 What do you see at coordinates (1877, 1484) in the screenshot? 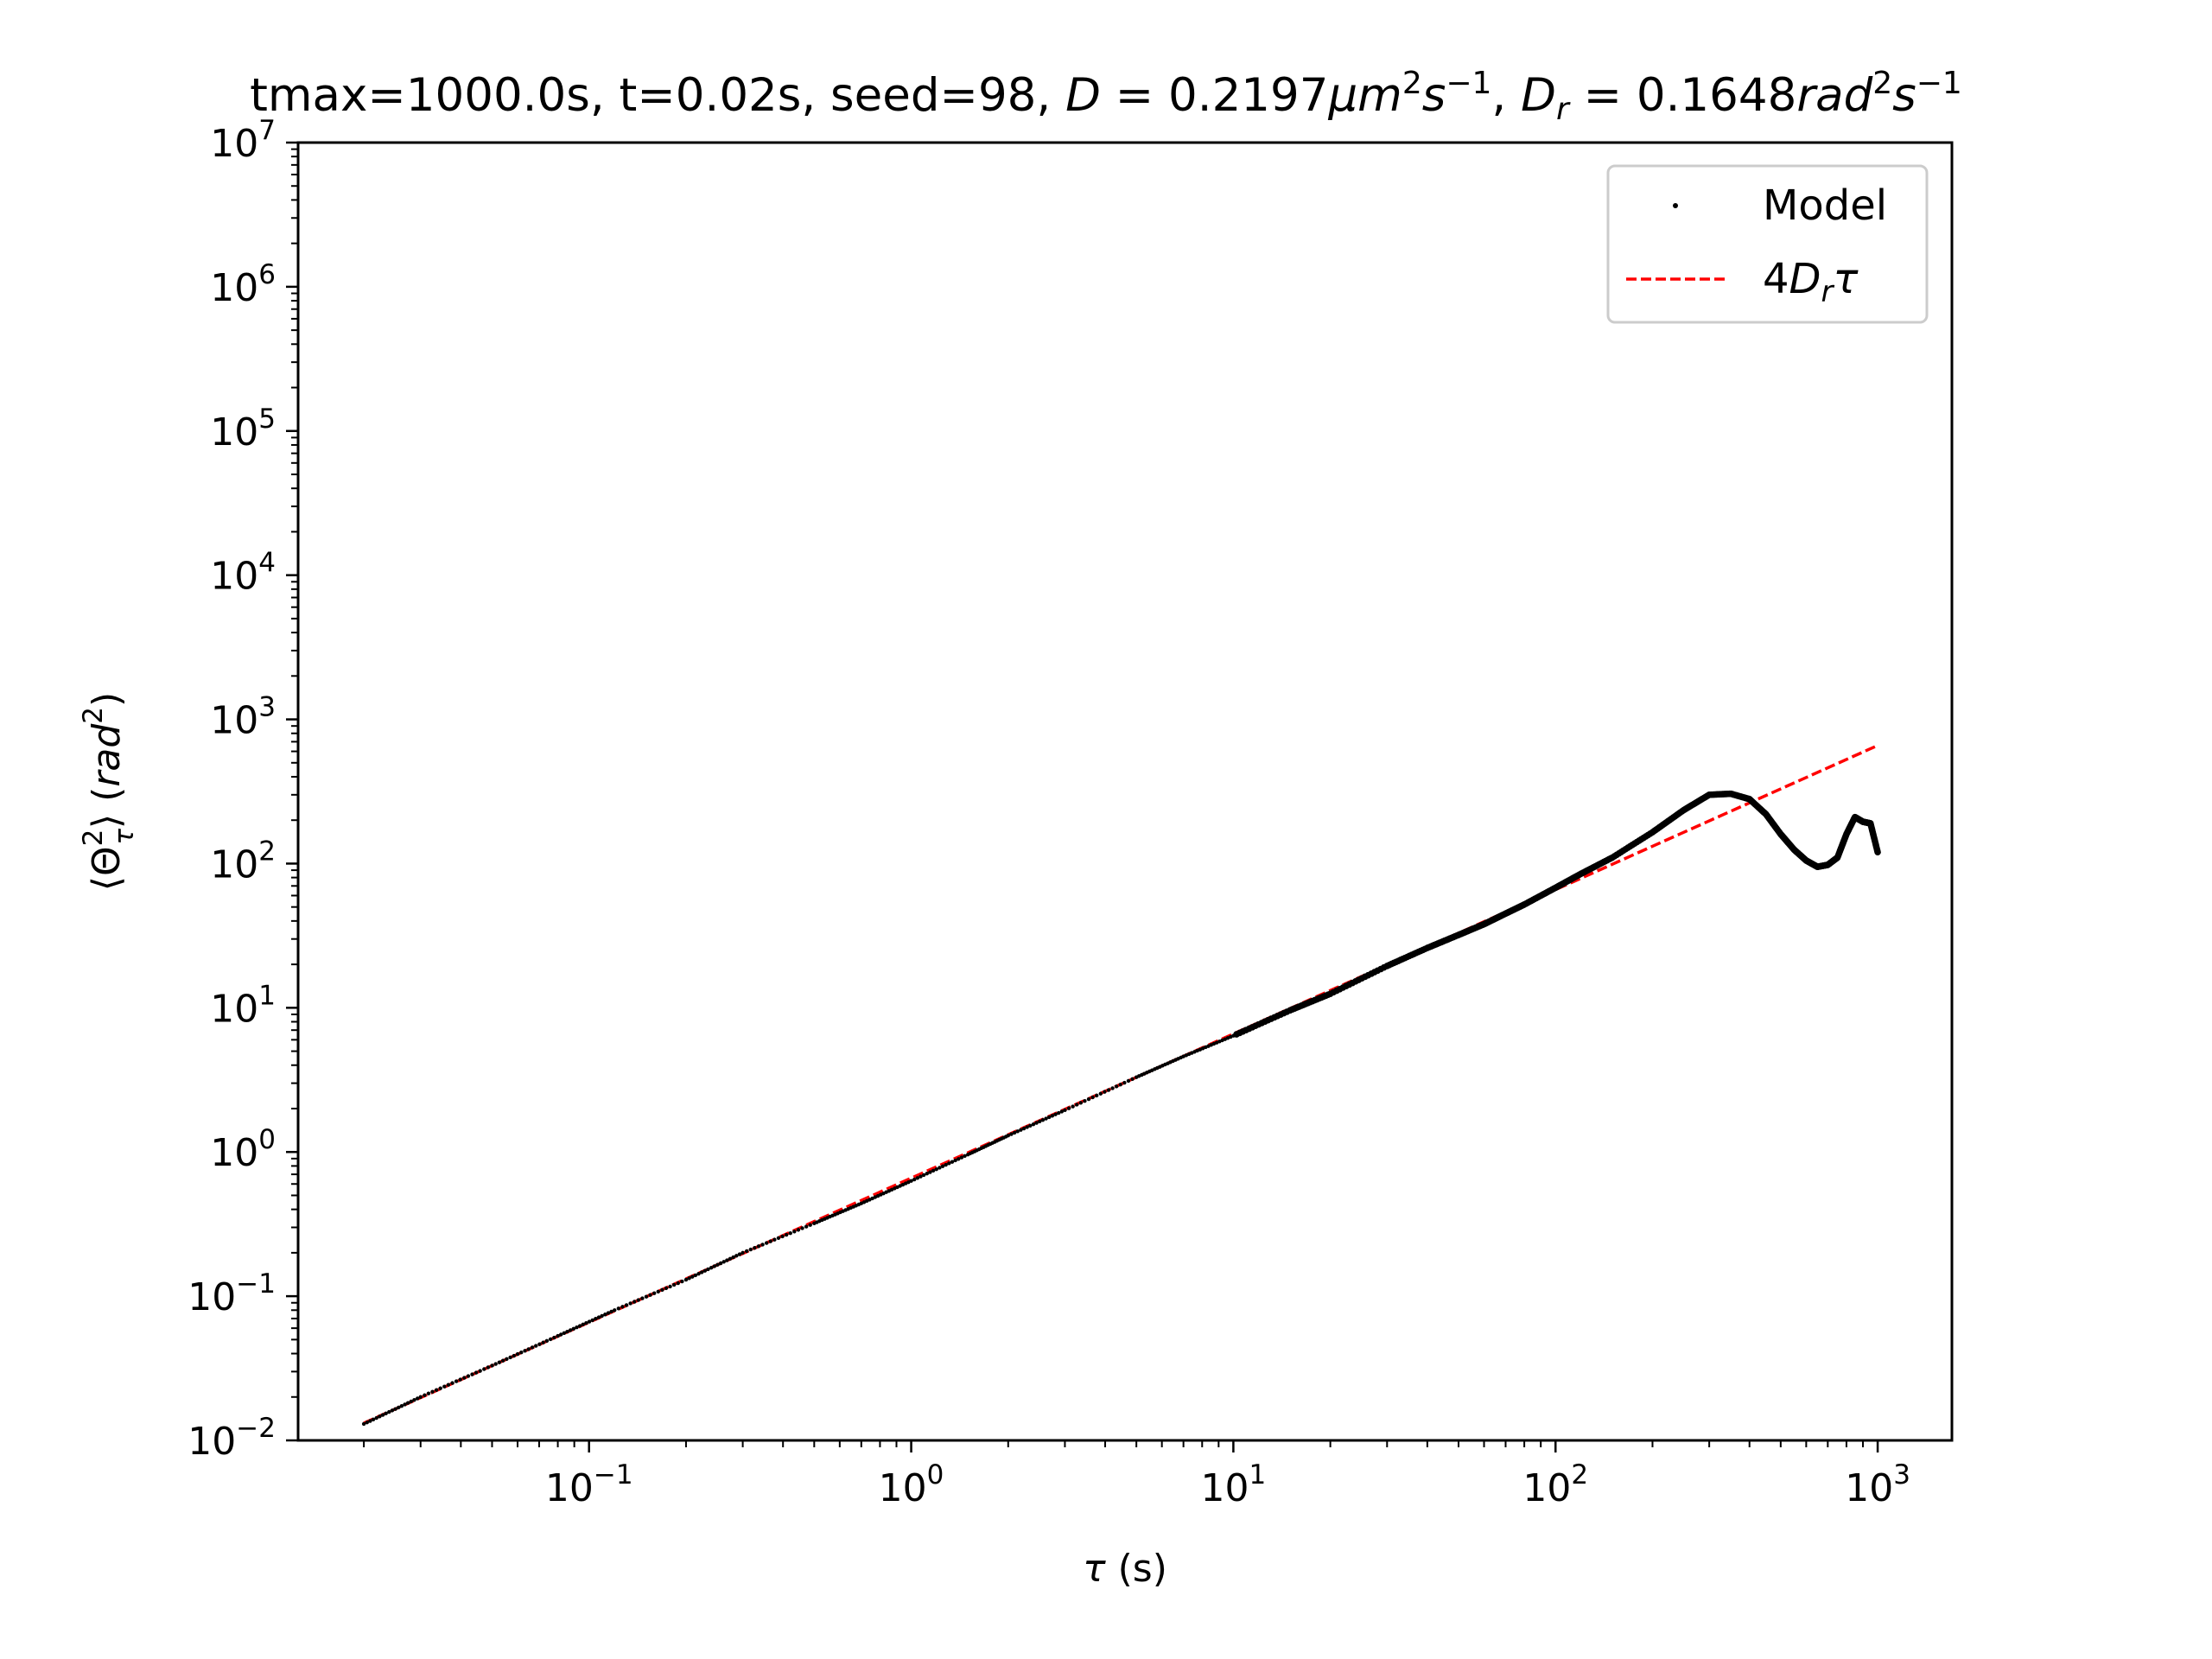
I see `x-tick-label: 10³` at bounding box center [1877, 1484].